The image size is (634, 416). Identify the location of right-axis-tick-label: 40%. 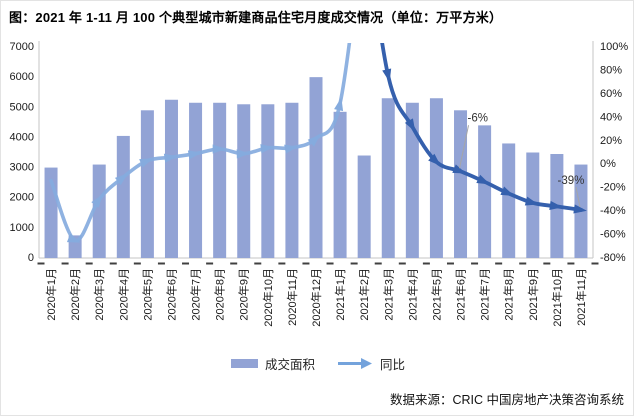
(611, 117).